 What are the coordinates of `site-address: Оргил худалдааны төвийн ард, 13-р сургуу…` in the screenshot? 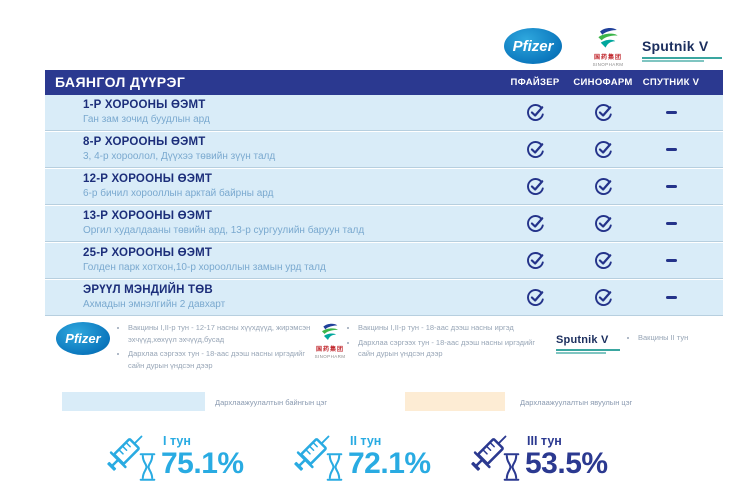 It's located at (224, 230).